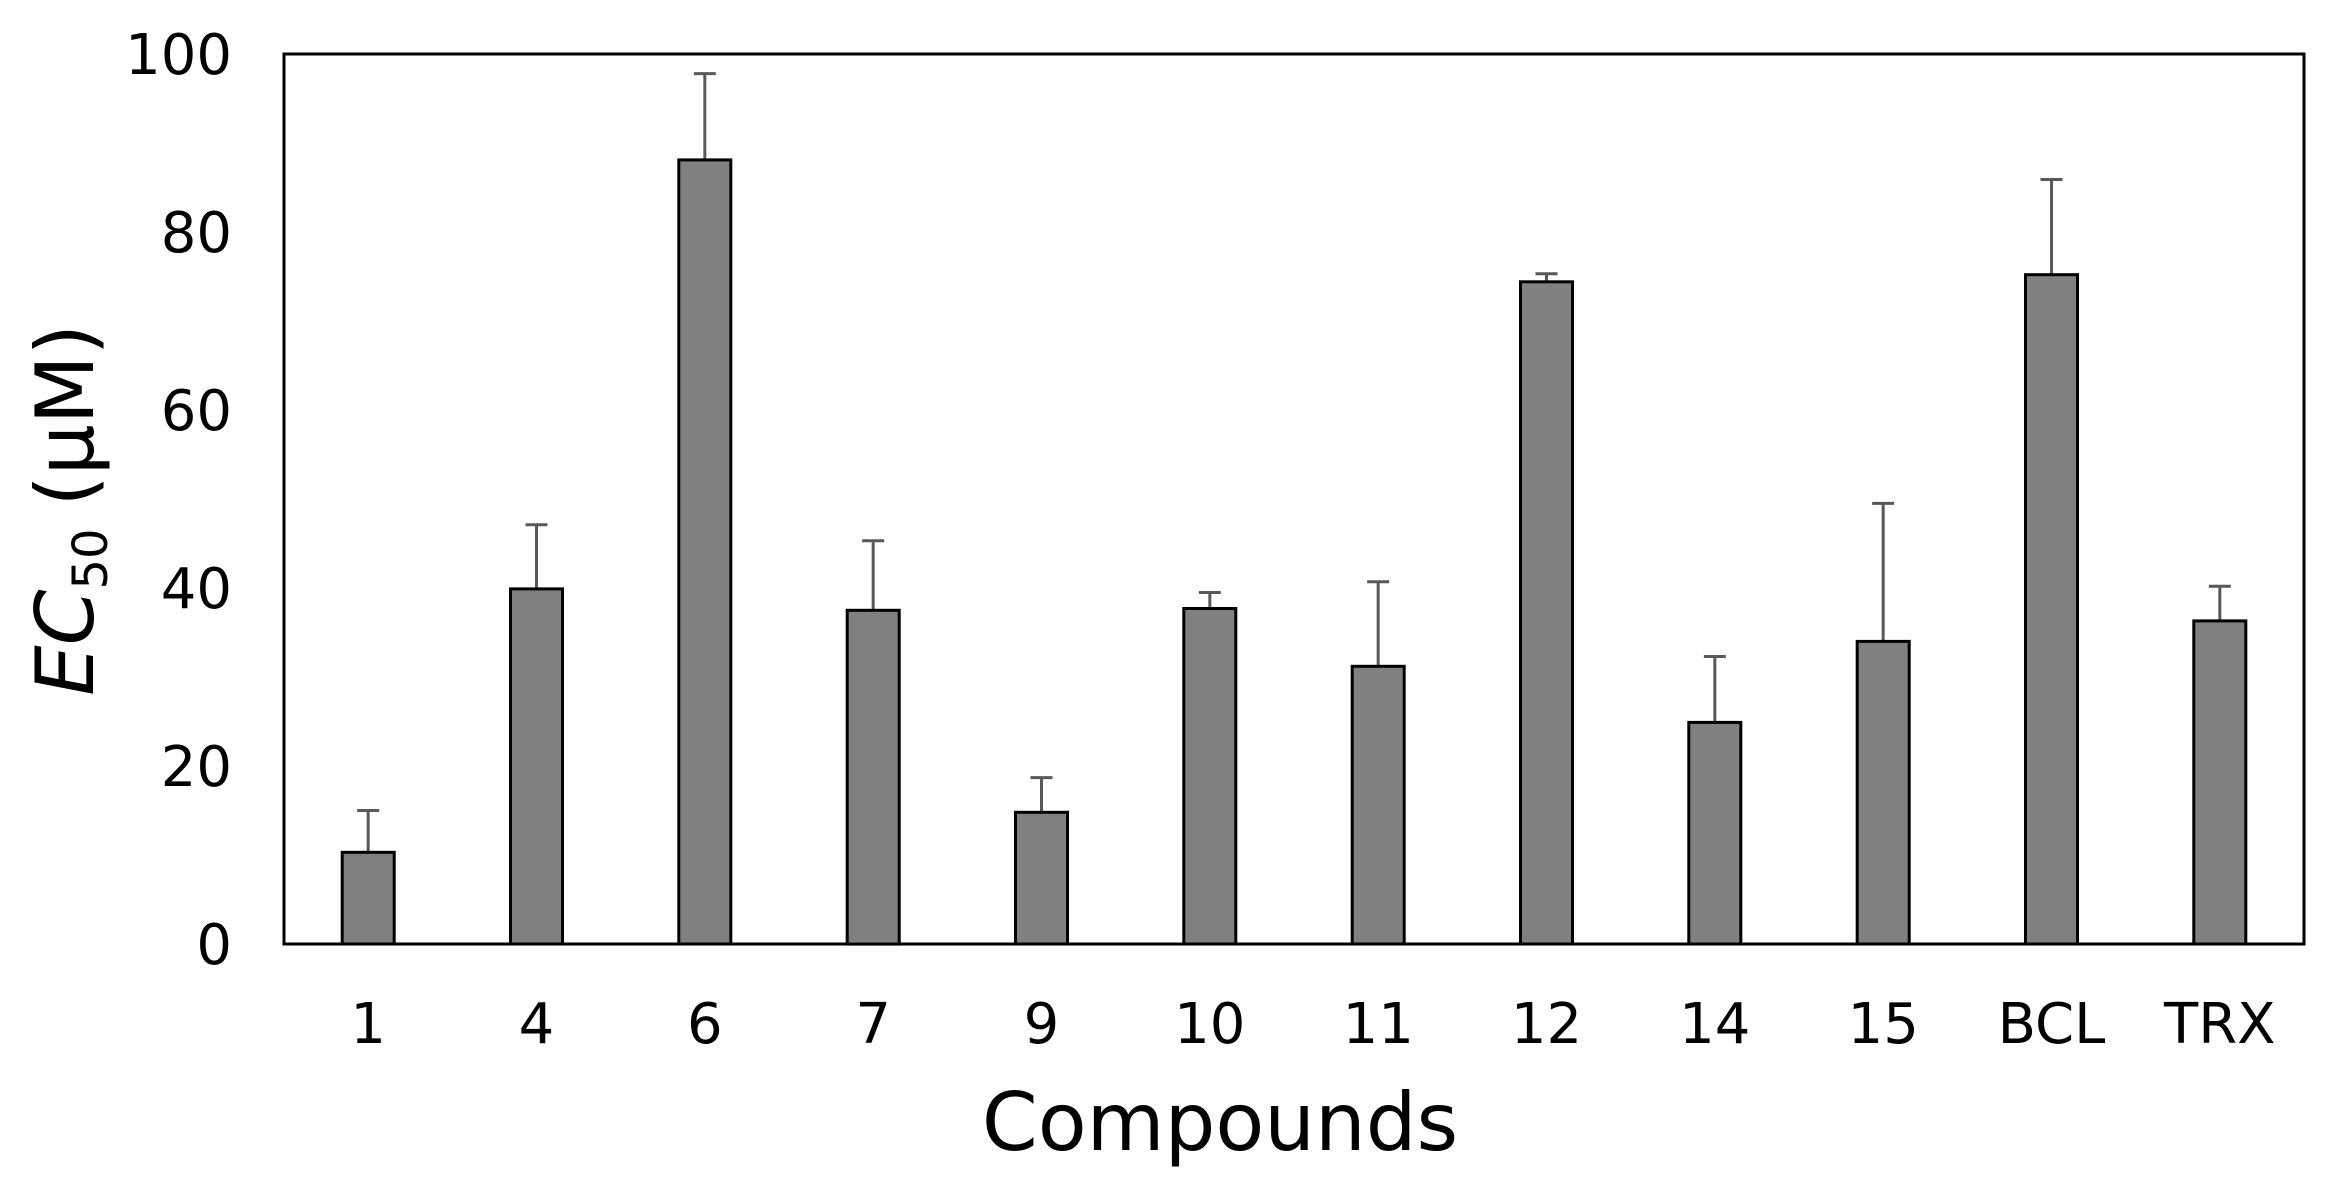 Image resolution: width=2326 pixels, height=1187 pixels. Describe the element at coordinates (1378, 1024) in the screenshot. I see `x-tick-label: 11` at that location.